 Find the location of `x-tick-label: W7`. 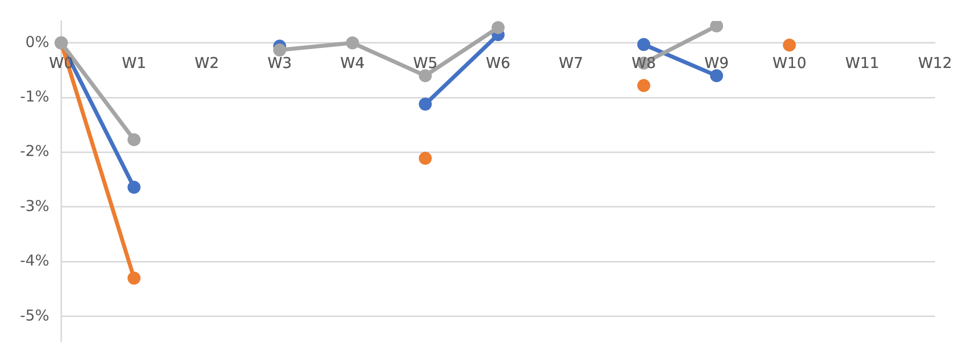

x-tick-label: W7 is located at coordinates (571, 63).